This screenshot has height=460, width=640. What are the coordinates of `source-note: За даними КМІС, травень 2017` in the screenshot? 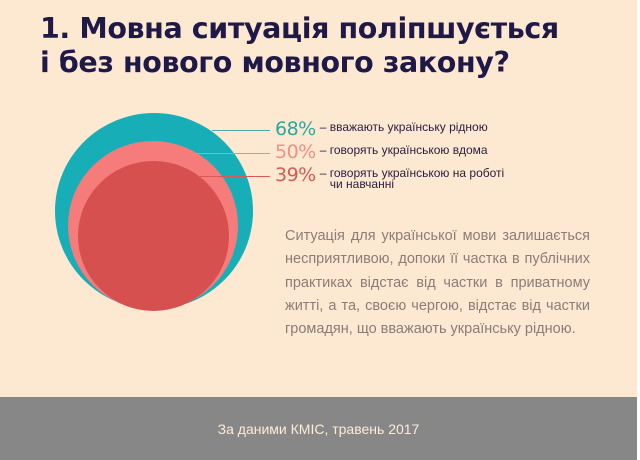 It's located at (318, 428).